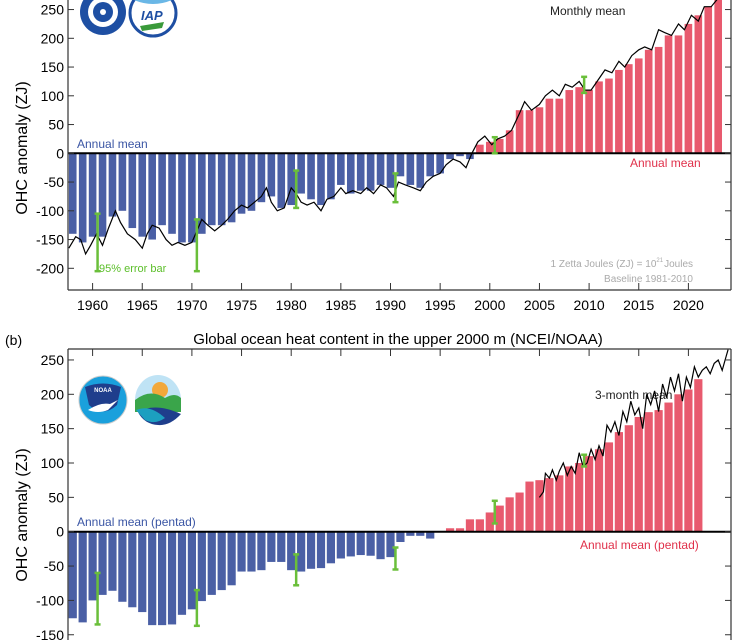  I want to click on x-tick-label: 1965, so click(142, 305).